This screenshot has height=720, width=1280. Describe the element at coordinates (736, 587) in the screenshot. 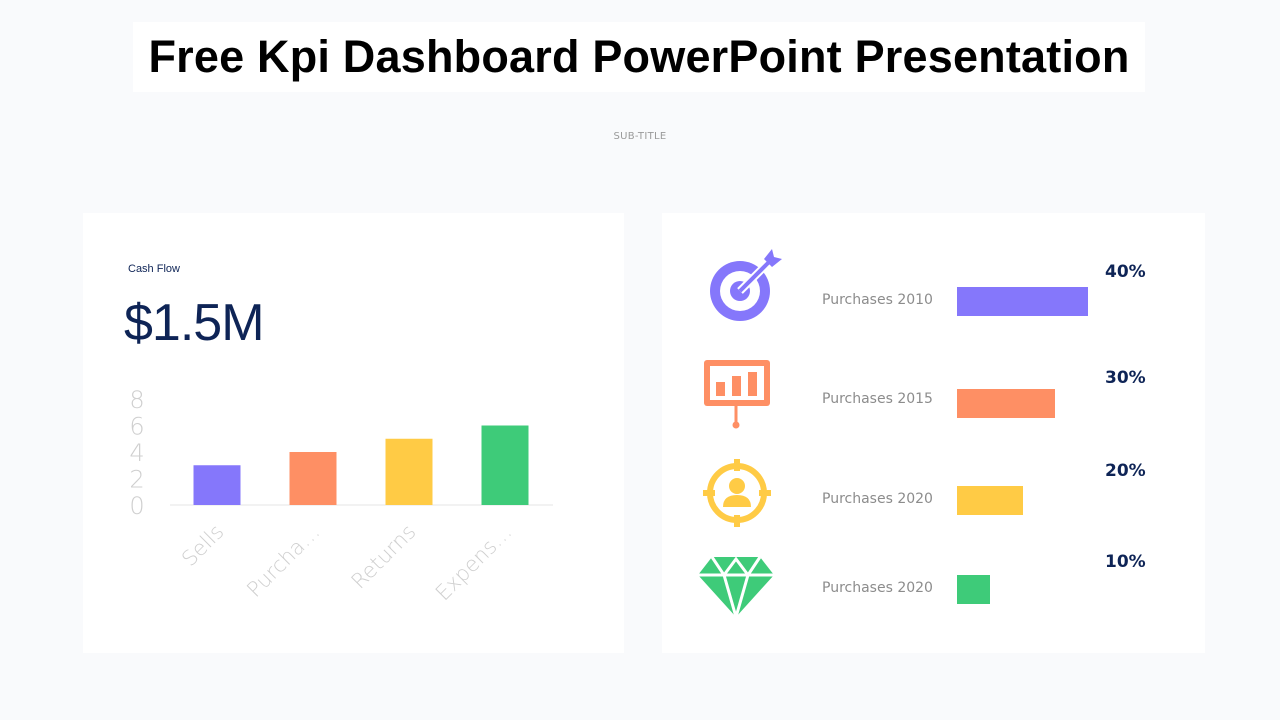

I see `diamond-icon` at that location.